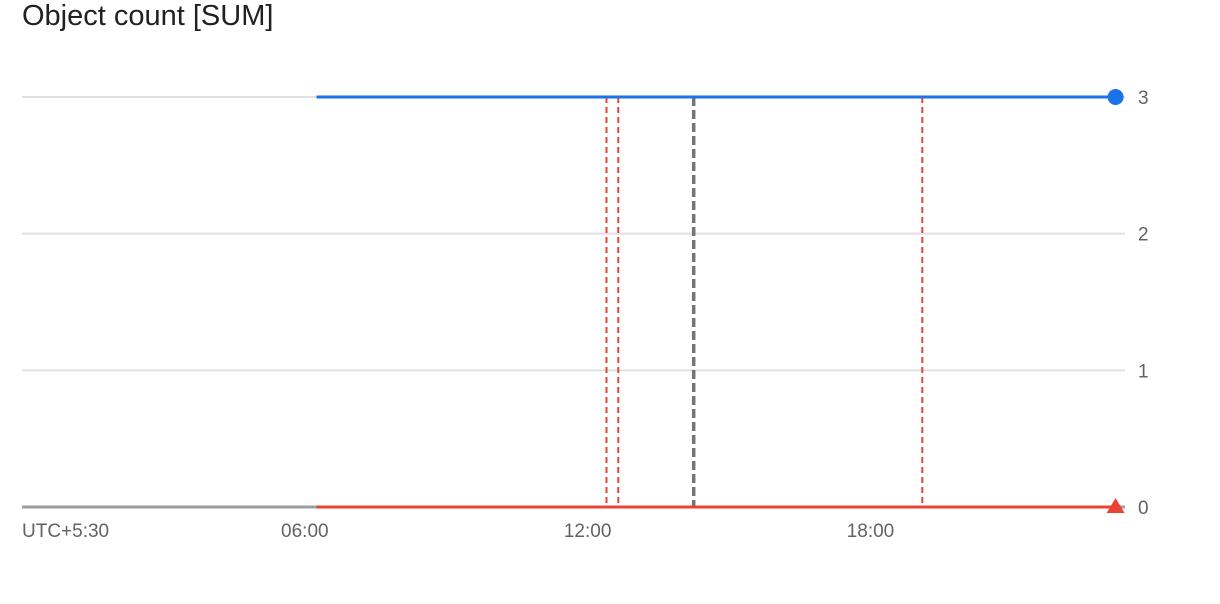 The height and width of the screenshot is (604, 1220). I want to click on series-end-marker-circle, so click(1115, 97).